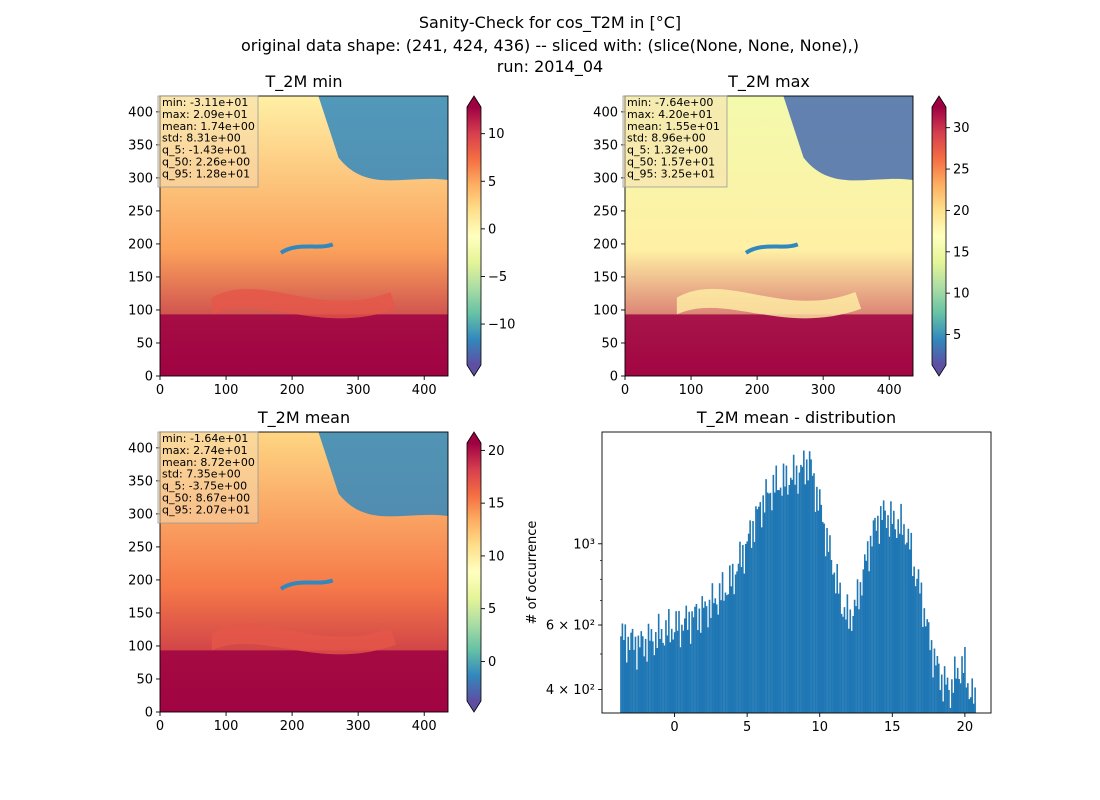 This screenshot has height=800, width=1100. Describe the element at coordinates (204, 486) in the screenshot. I see `stats-line: q_5: -3.75e+00` at that location.